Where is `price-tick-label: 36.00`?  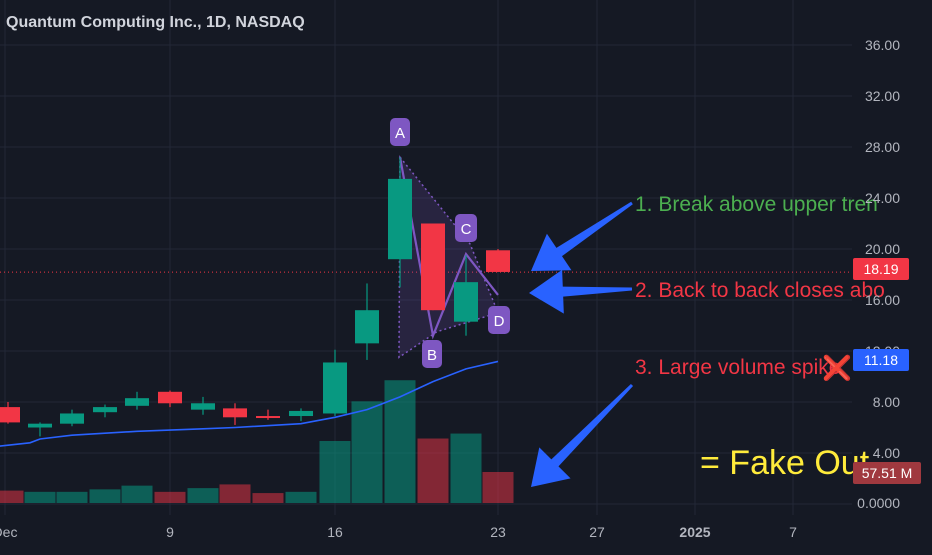
price-tick-label: 36.00 is located at coordinates (882, 45).